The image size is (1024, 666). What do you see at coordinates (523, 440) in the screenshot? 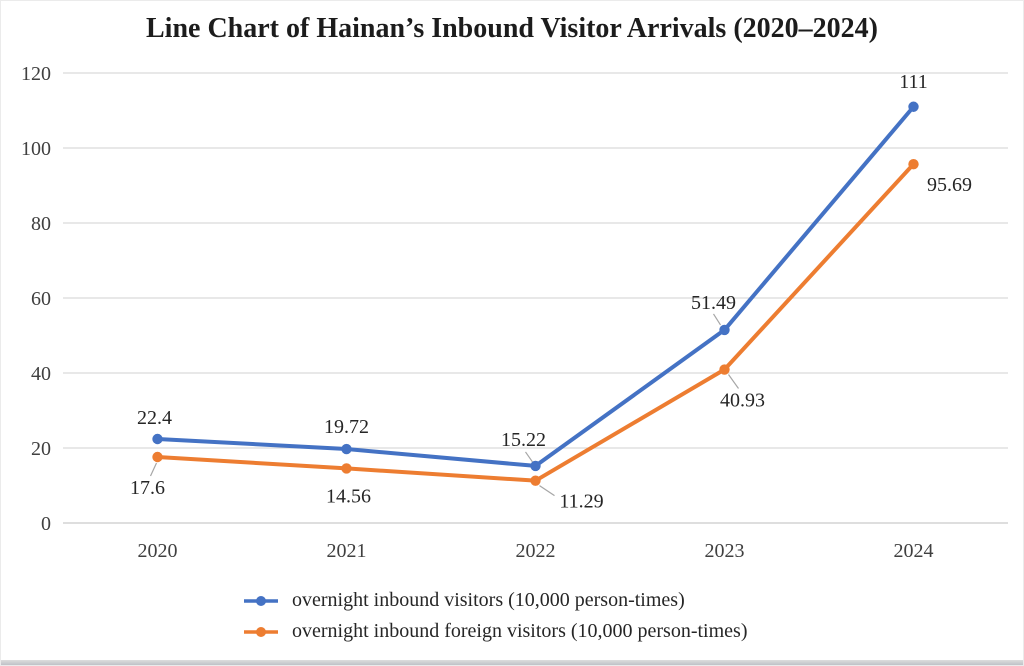
I see `data-point-label: 15.22` at bounding box center [523, 440].